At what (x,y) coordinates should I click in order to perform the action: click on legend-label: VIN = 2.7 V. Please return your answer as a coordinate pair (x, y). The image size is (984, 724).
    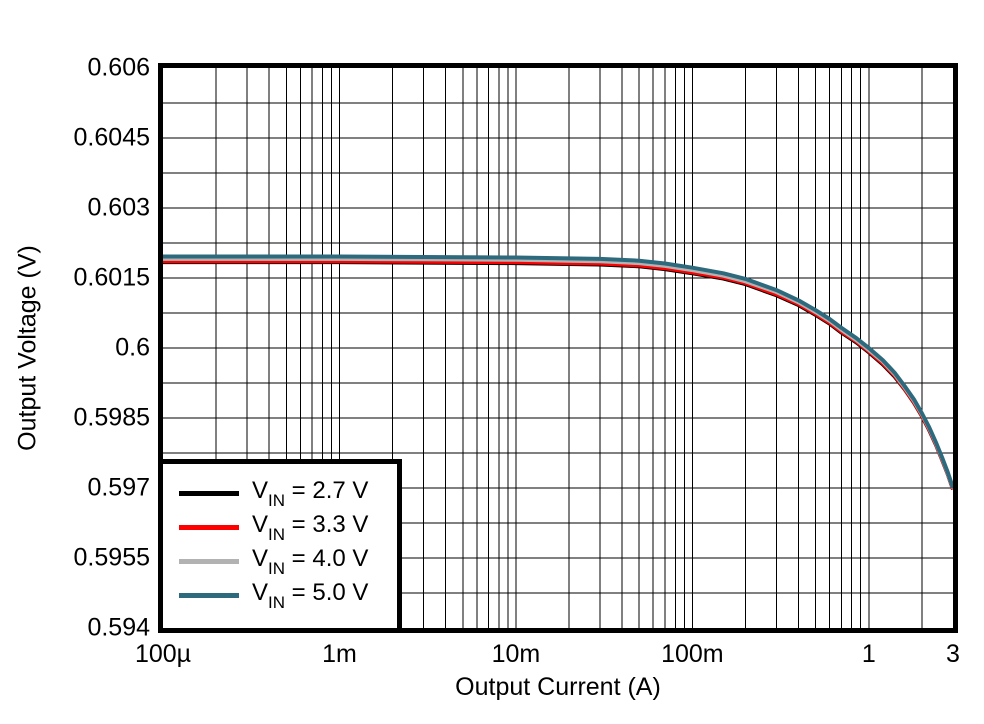
    Looking at the image, I should click on (310, 493).